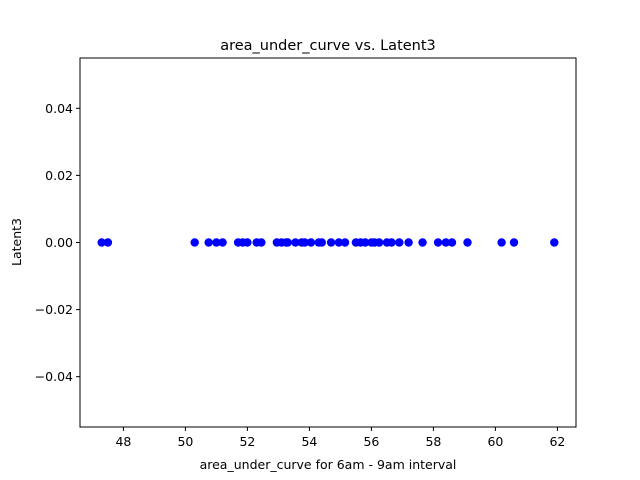 This screenshot has width=640, height=480. What do you see at coordinates (54, 376) in the screenshot?
I see `y-tick-label: −0.04` at bounding box center [54, 376].